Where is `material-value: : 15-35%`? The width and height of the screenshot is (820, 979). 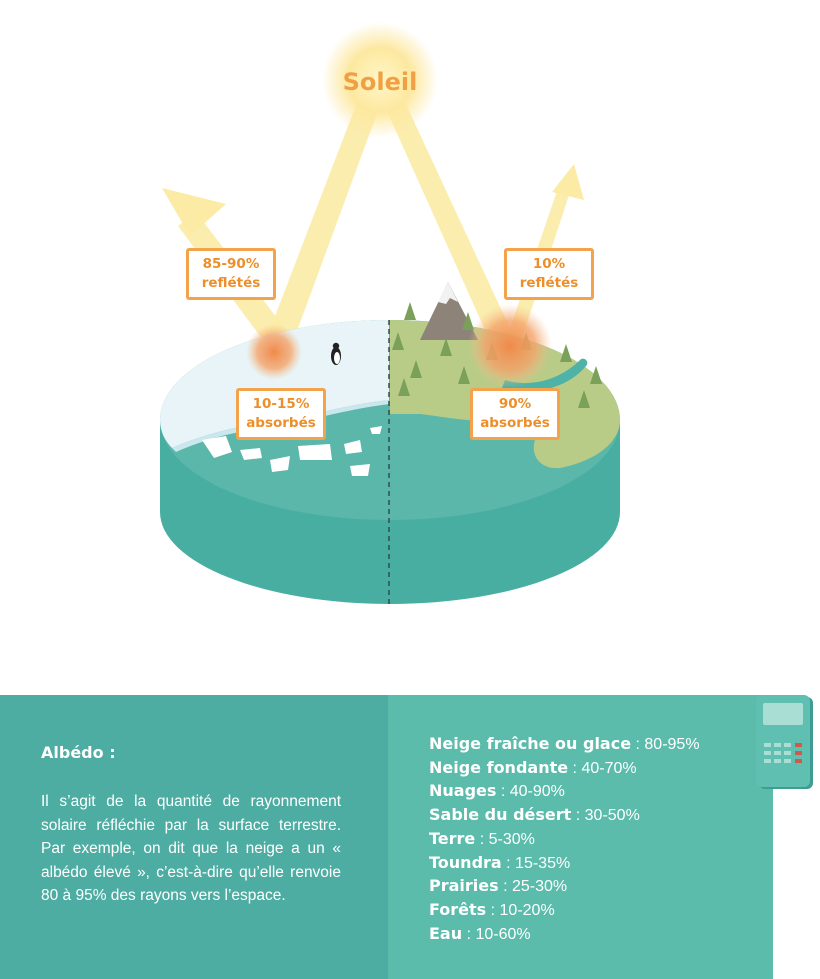 material-value: : 15-35% is located at coordinates (538, 863).